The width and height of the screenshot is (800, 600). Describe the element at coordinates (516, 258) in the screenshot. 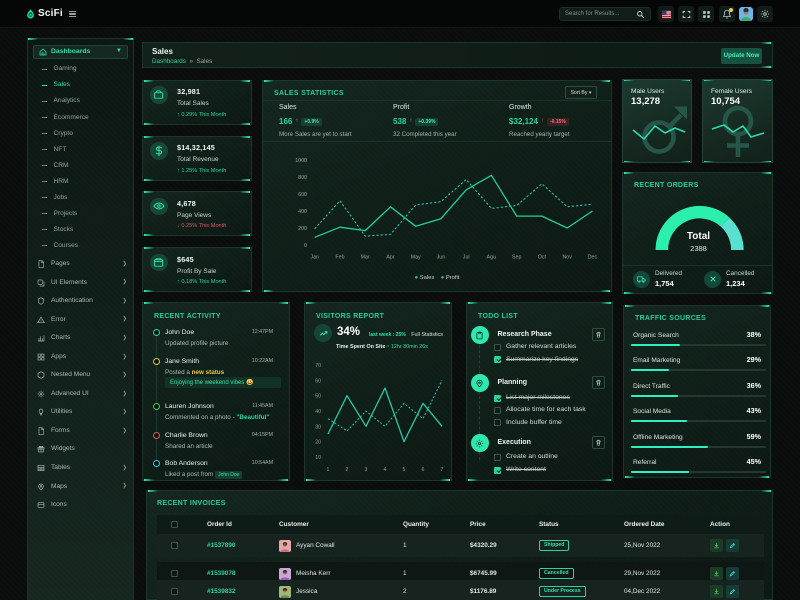

I see `svg-text: Sep` at that location.